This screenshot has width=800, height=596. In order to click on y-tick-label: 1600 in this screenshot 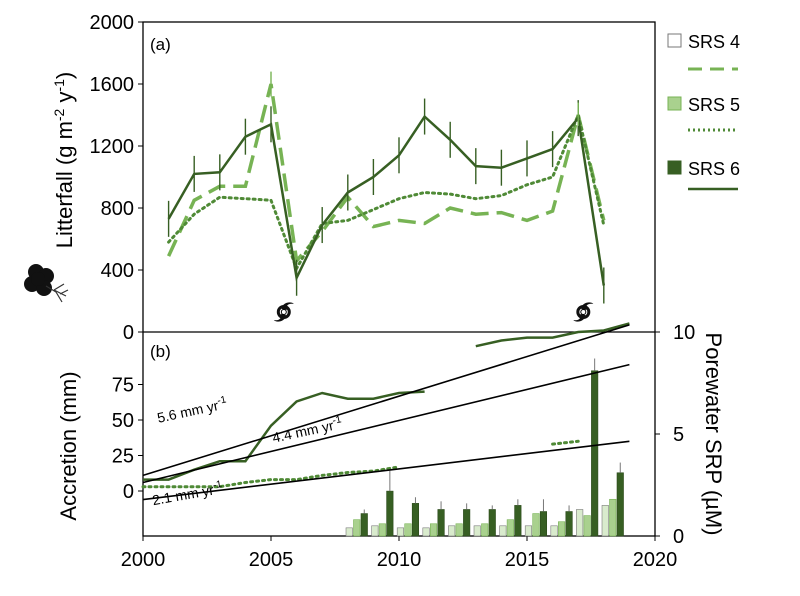, I will do `click(112, 85)`.